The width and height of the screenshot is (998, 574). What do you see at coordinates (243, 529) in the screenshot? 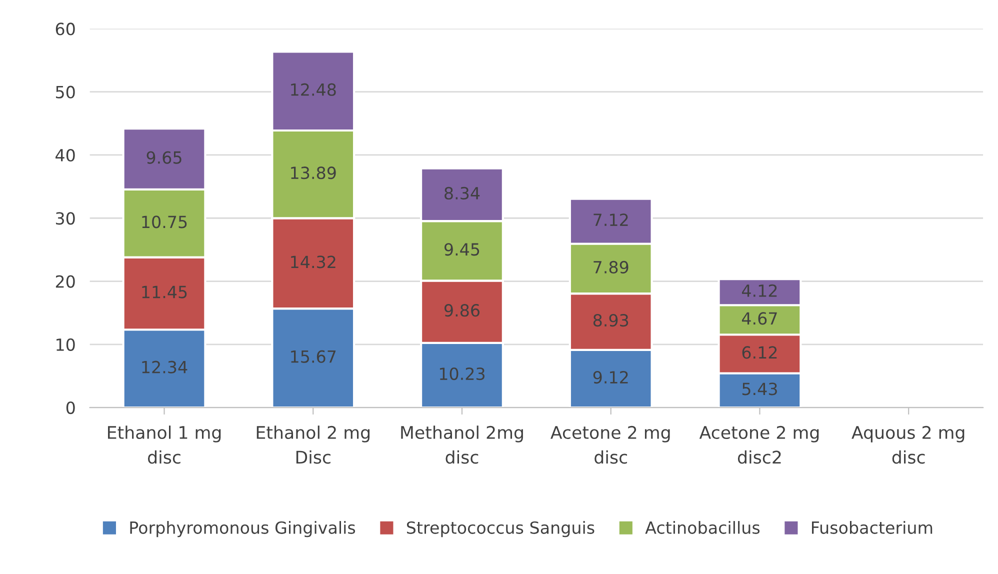
I see `legend-label: Porphyromonous Gingivalis` at bounding box center [243, 529].